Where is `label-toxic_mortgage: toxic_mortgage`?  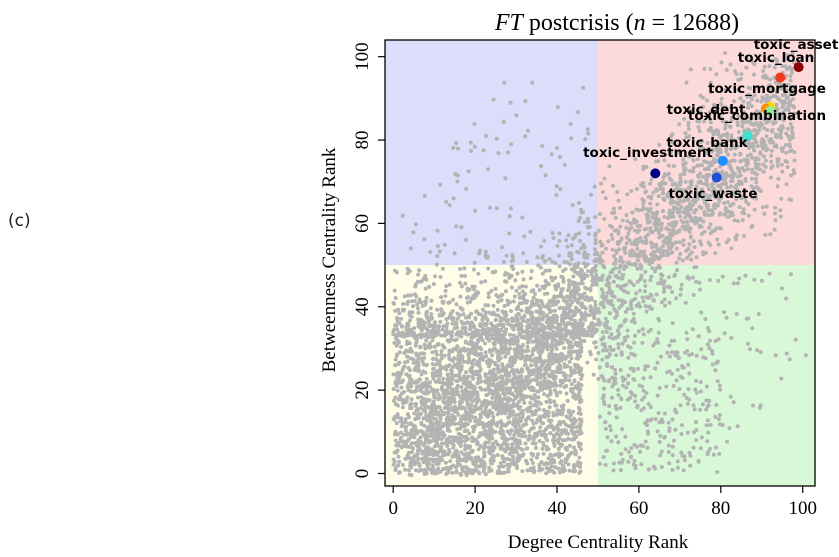
label-toxic_mortgage: toxic_mortgage is located at coordinates (767, 89).